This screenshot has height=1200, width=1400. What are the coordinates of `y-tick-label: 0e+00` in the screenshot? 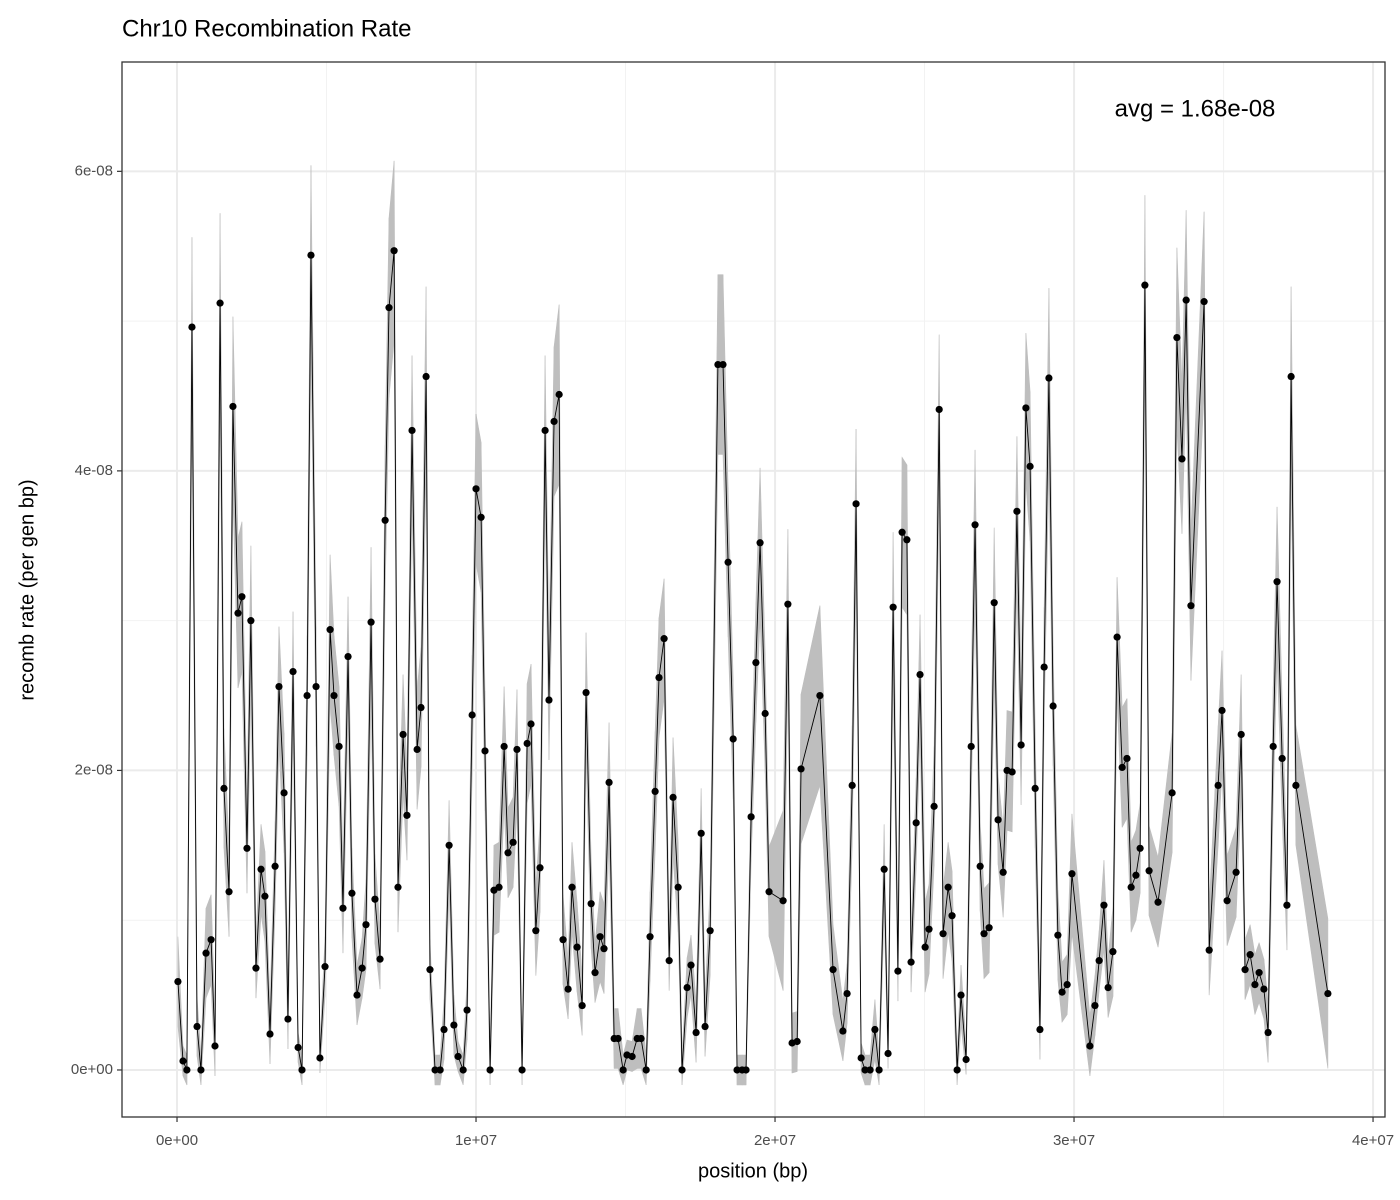 It's located at (92, 1069).